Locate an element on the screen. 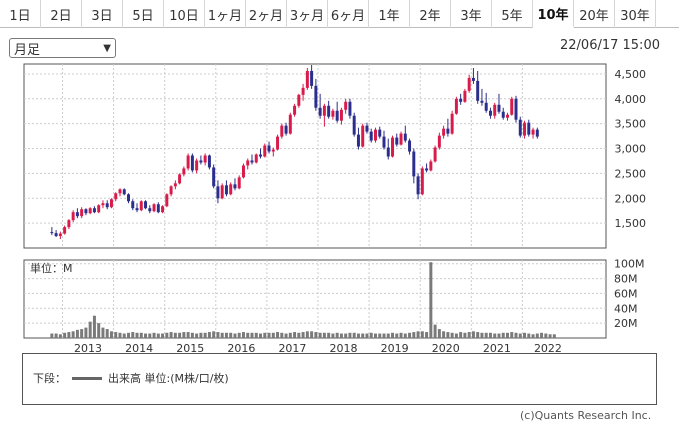  tab-1: 2日 is located at coordinates (61, 14).